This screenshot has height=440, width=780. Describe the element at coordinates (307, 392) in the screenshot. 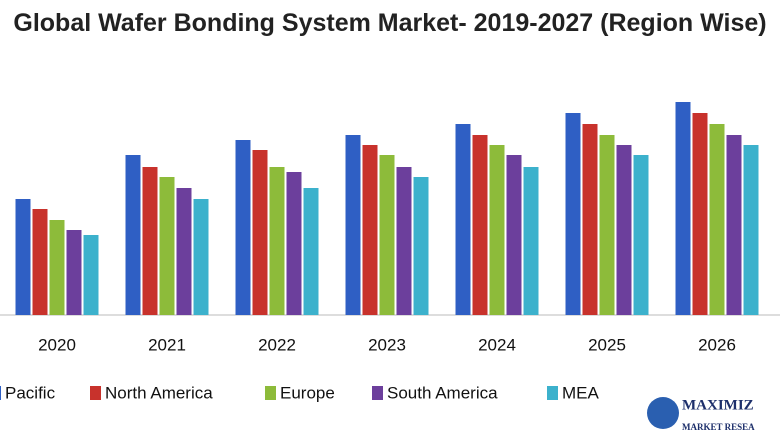

I see `legend-label: Europe` at that location.